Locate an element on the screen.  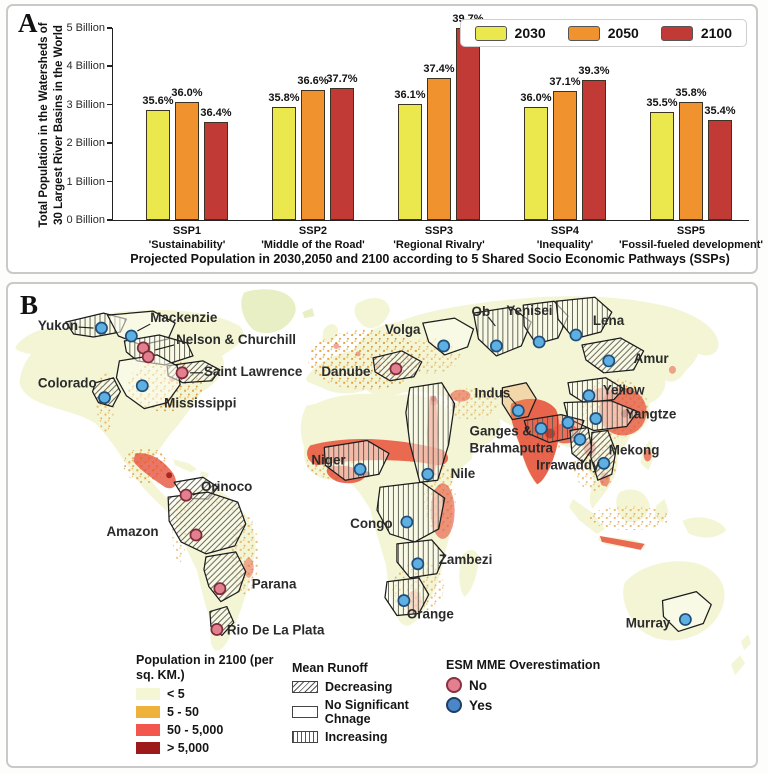
basin-label-yukon: Yukon is located at coordinates (58, 325).